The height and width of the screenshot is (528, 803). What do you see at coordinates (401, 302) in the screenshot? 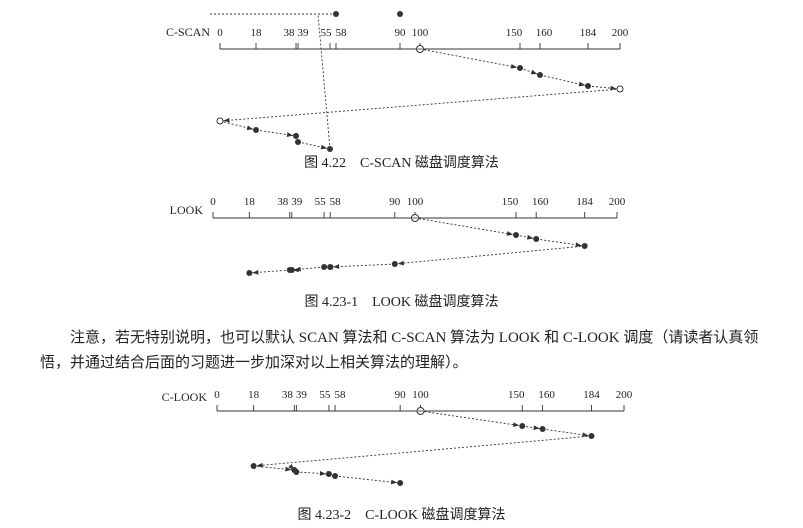
I see `look-caption: 图 4.23-1 LOOK 磁盘调度算法` at bounding box center [401, 302].